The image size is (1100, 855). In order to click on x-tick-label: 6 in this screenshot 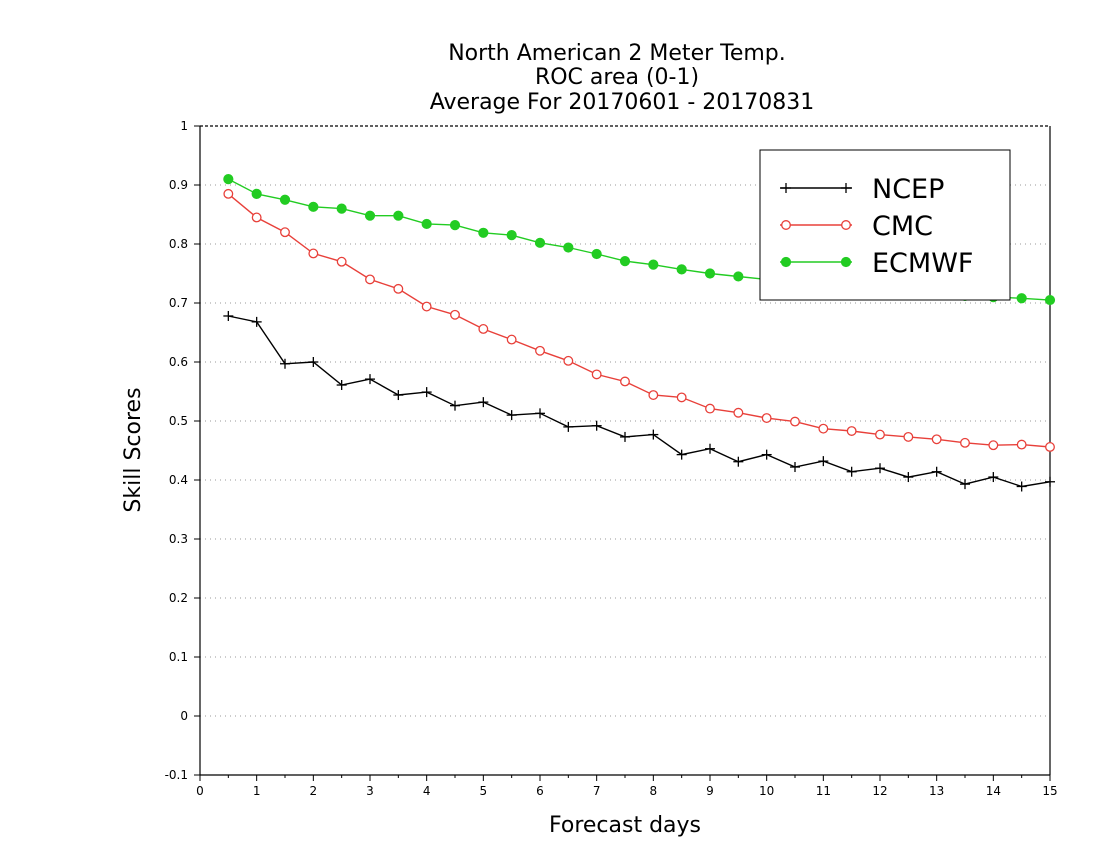, I will do `click(540, 791)`.